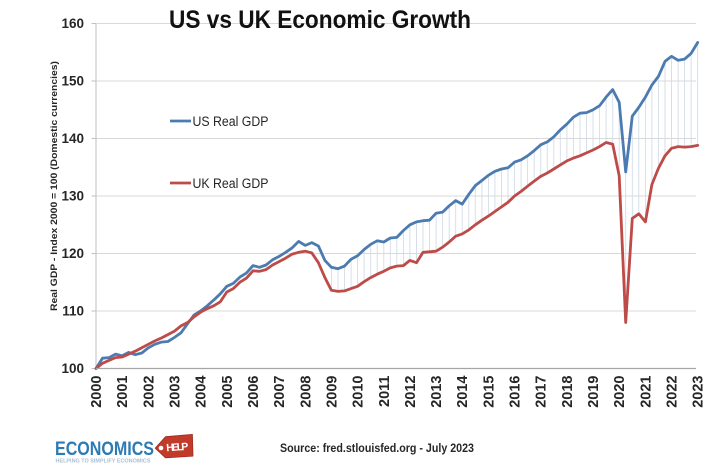  Describe the element at coordinates (103, 462) in the screenshot. I see `svg-text: HELPING TO SIMPLIFY ECONOMICS` at that location.